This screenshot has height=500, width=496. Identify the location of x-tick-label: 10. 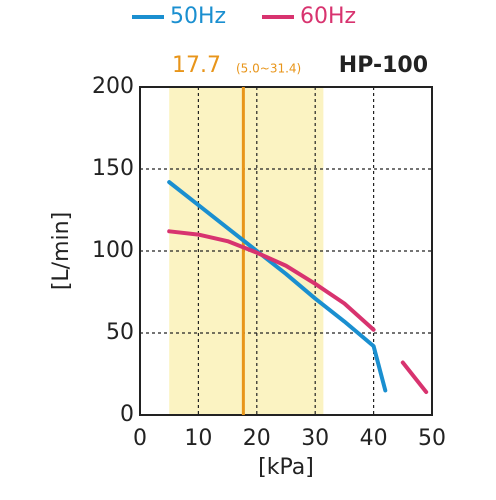
(198, 438).